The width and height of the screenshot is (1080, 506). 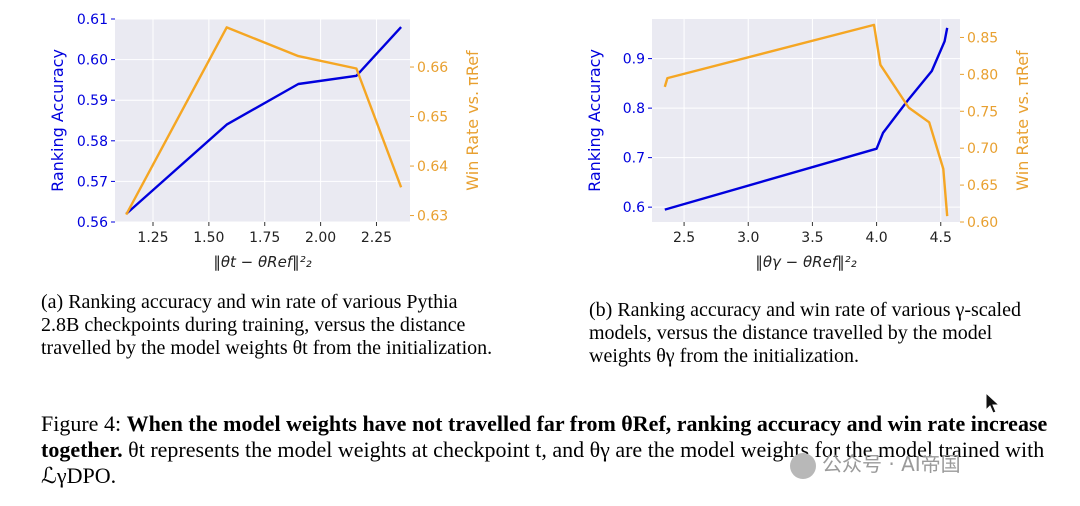 I want to click on x-axis-label: ‖θγ − θRef‖²₂, so click(x=805, y=262).